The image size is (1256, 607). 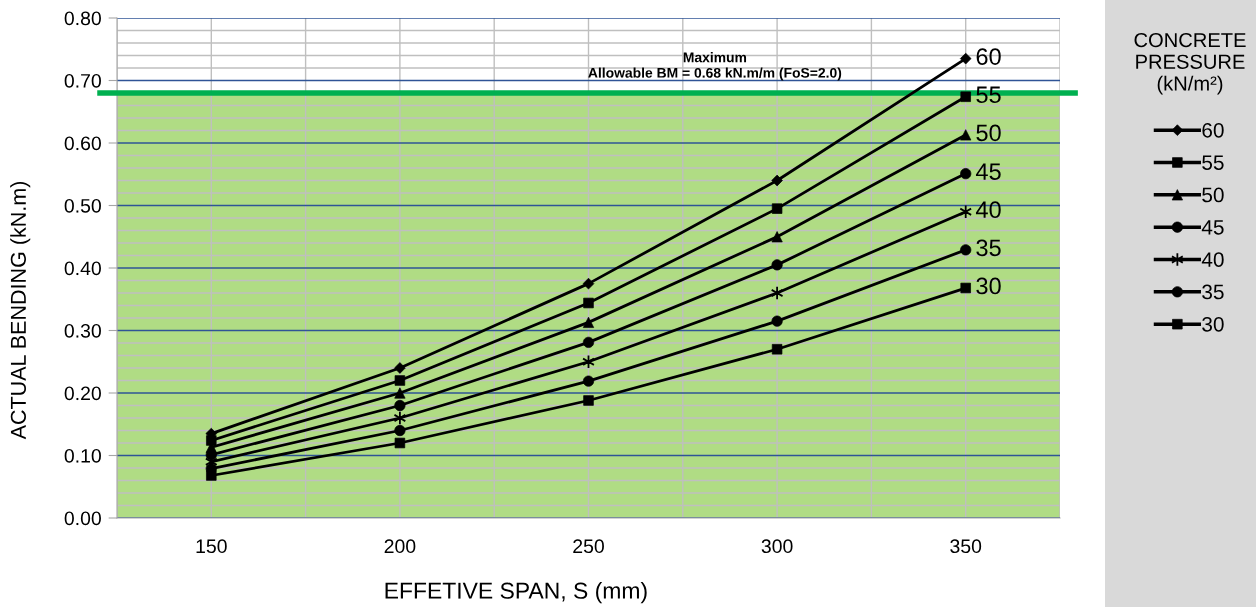 I want to click on text: 50, so click(x=988, y=133).